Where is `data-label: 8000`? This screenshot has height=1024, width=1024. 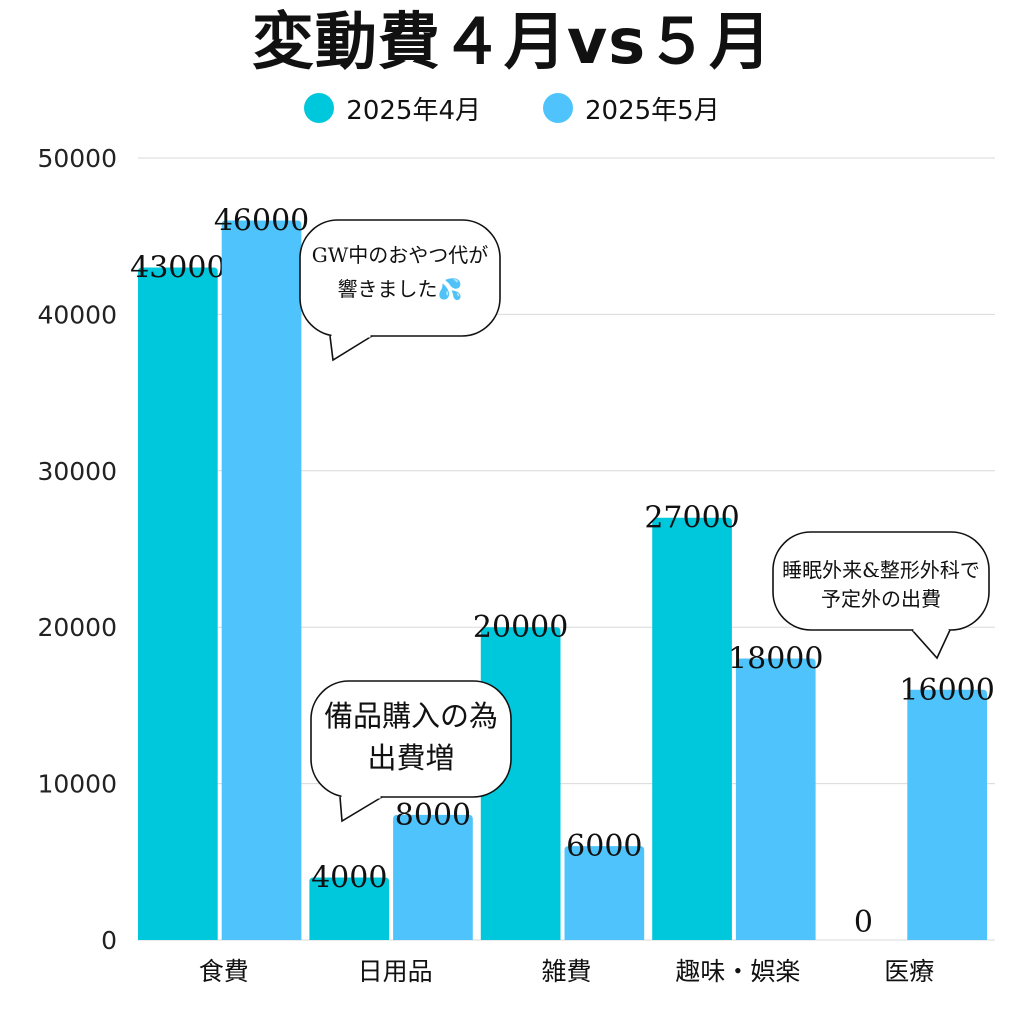 data-label: 8000 is located at coordinates (433, 815).